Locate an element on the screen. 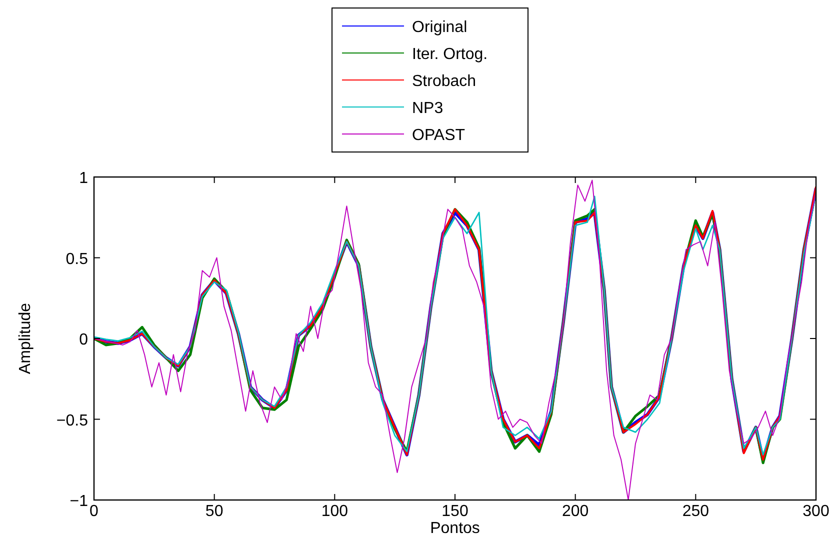  y-tick-label: −1 is located at coordinates (79, 501).